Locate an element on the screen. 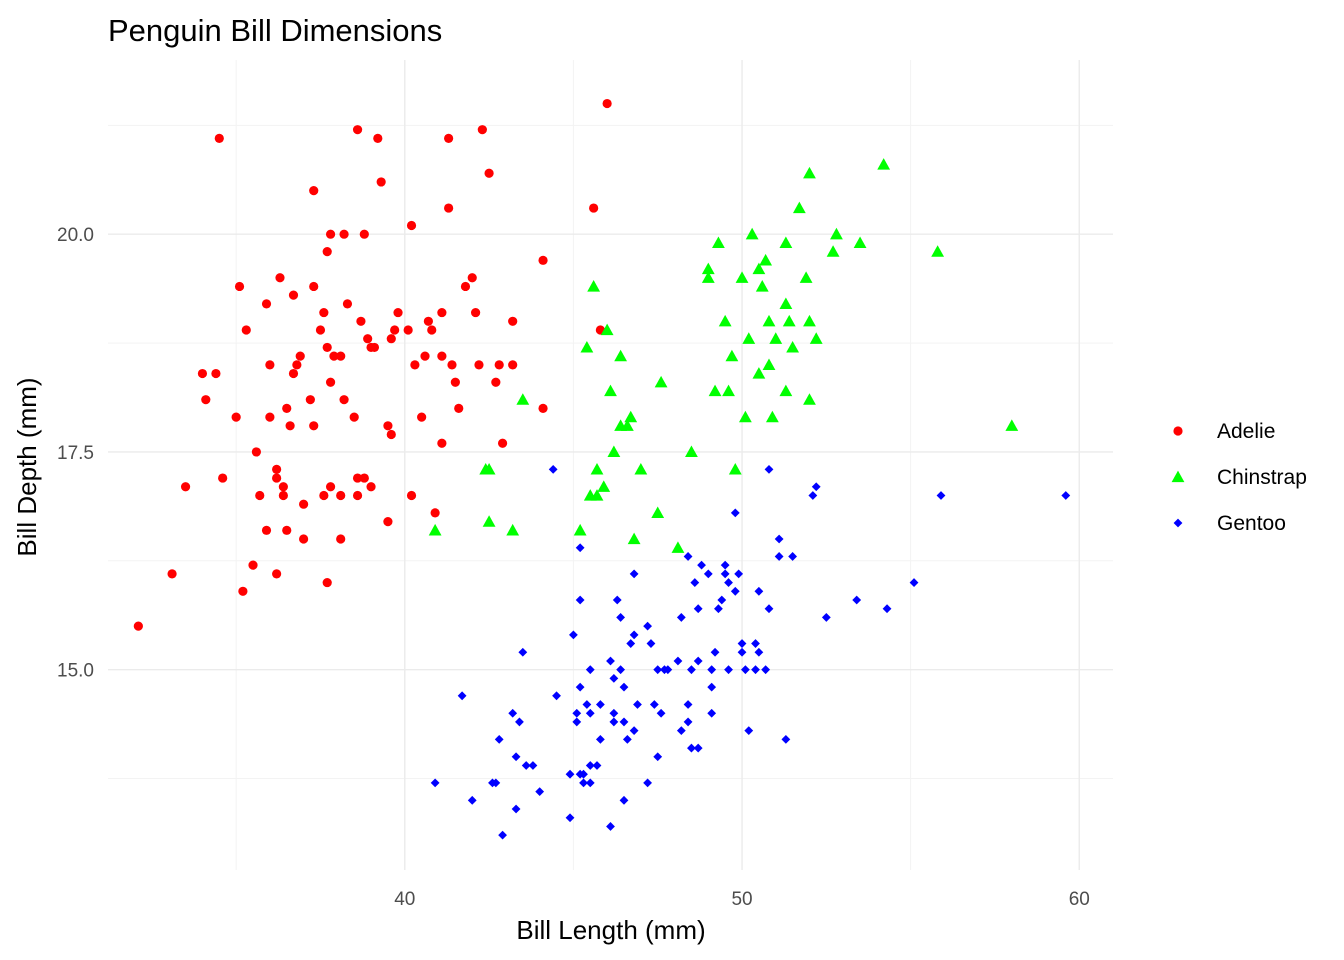 The height and width of the screenshot is (960, 1344). legend-label: Adelie is located at coordinates (1246, 431).